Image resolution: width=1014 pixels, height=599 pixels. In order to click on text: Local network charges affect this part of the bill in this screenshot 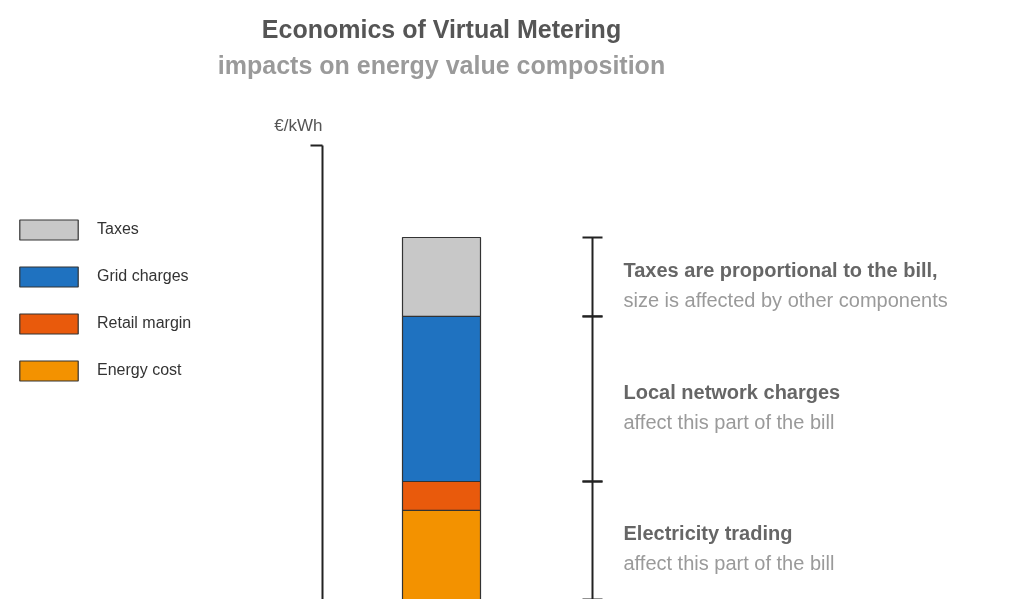, I will do `click(732, 406)`.